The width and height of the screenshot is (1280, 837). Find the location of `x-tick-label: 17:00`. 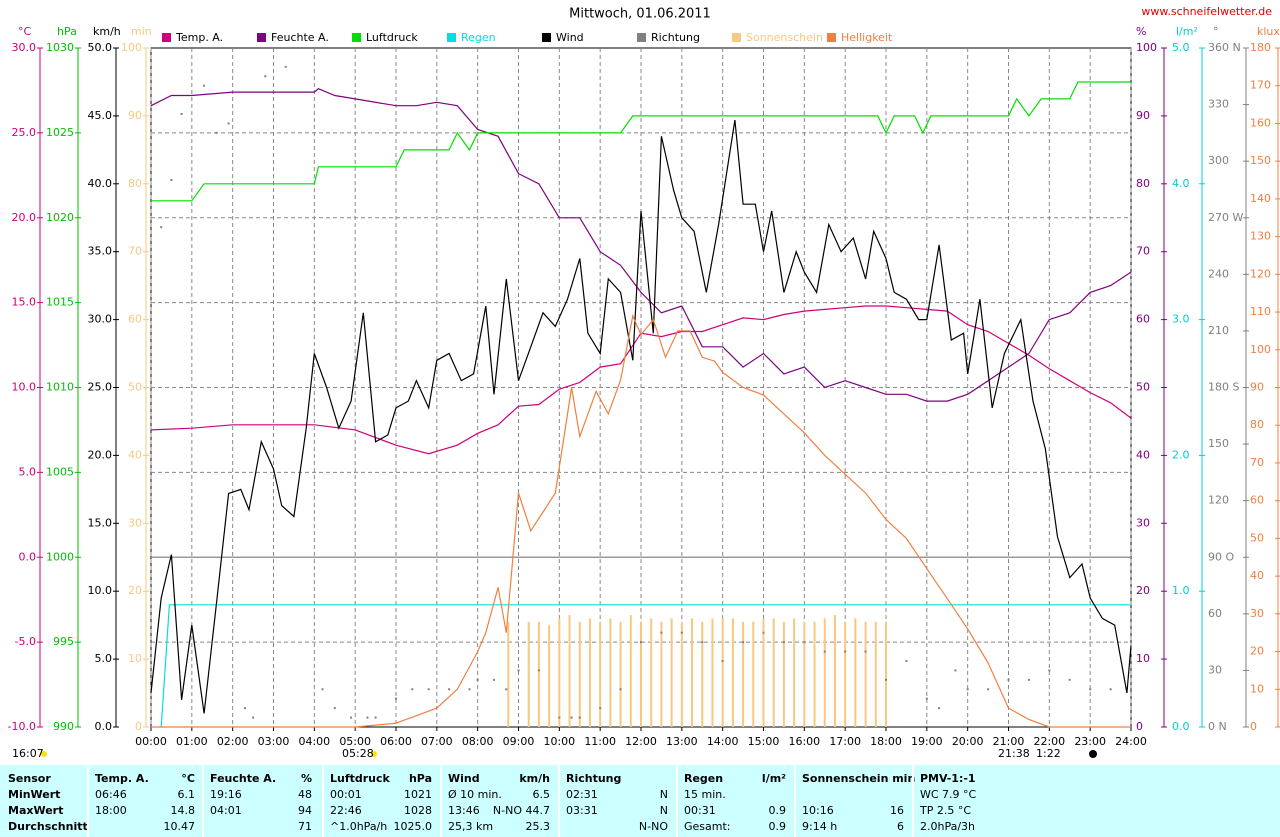

x-tick-label: 17:00 is located at coordinates (845, 741).